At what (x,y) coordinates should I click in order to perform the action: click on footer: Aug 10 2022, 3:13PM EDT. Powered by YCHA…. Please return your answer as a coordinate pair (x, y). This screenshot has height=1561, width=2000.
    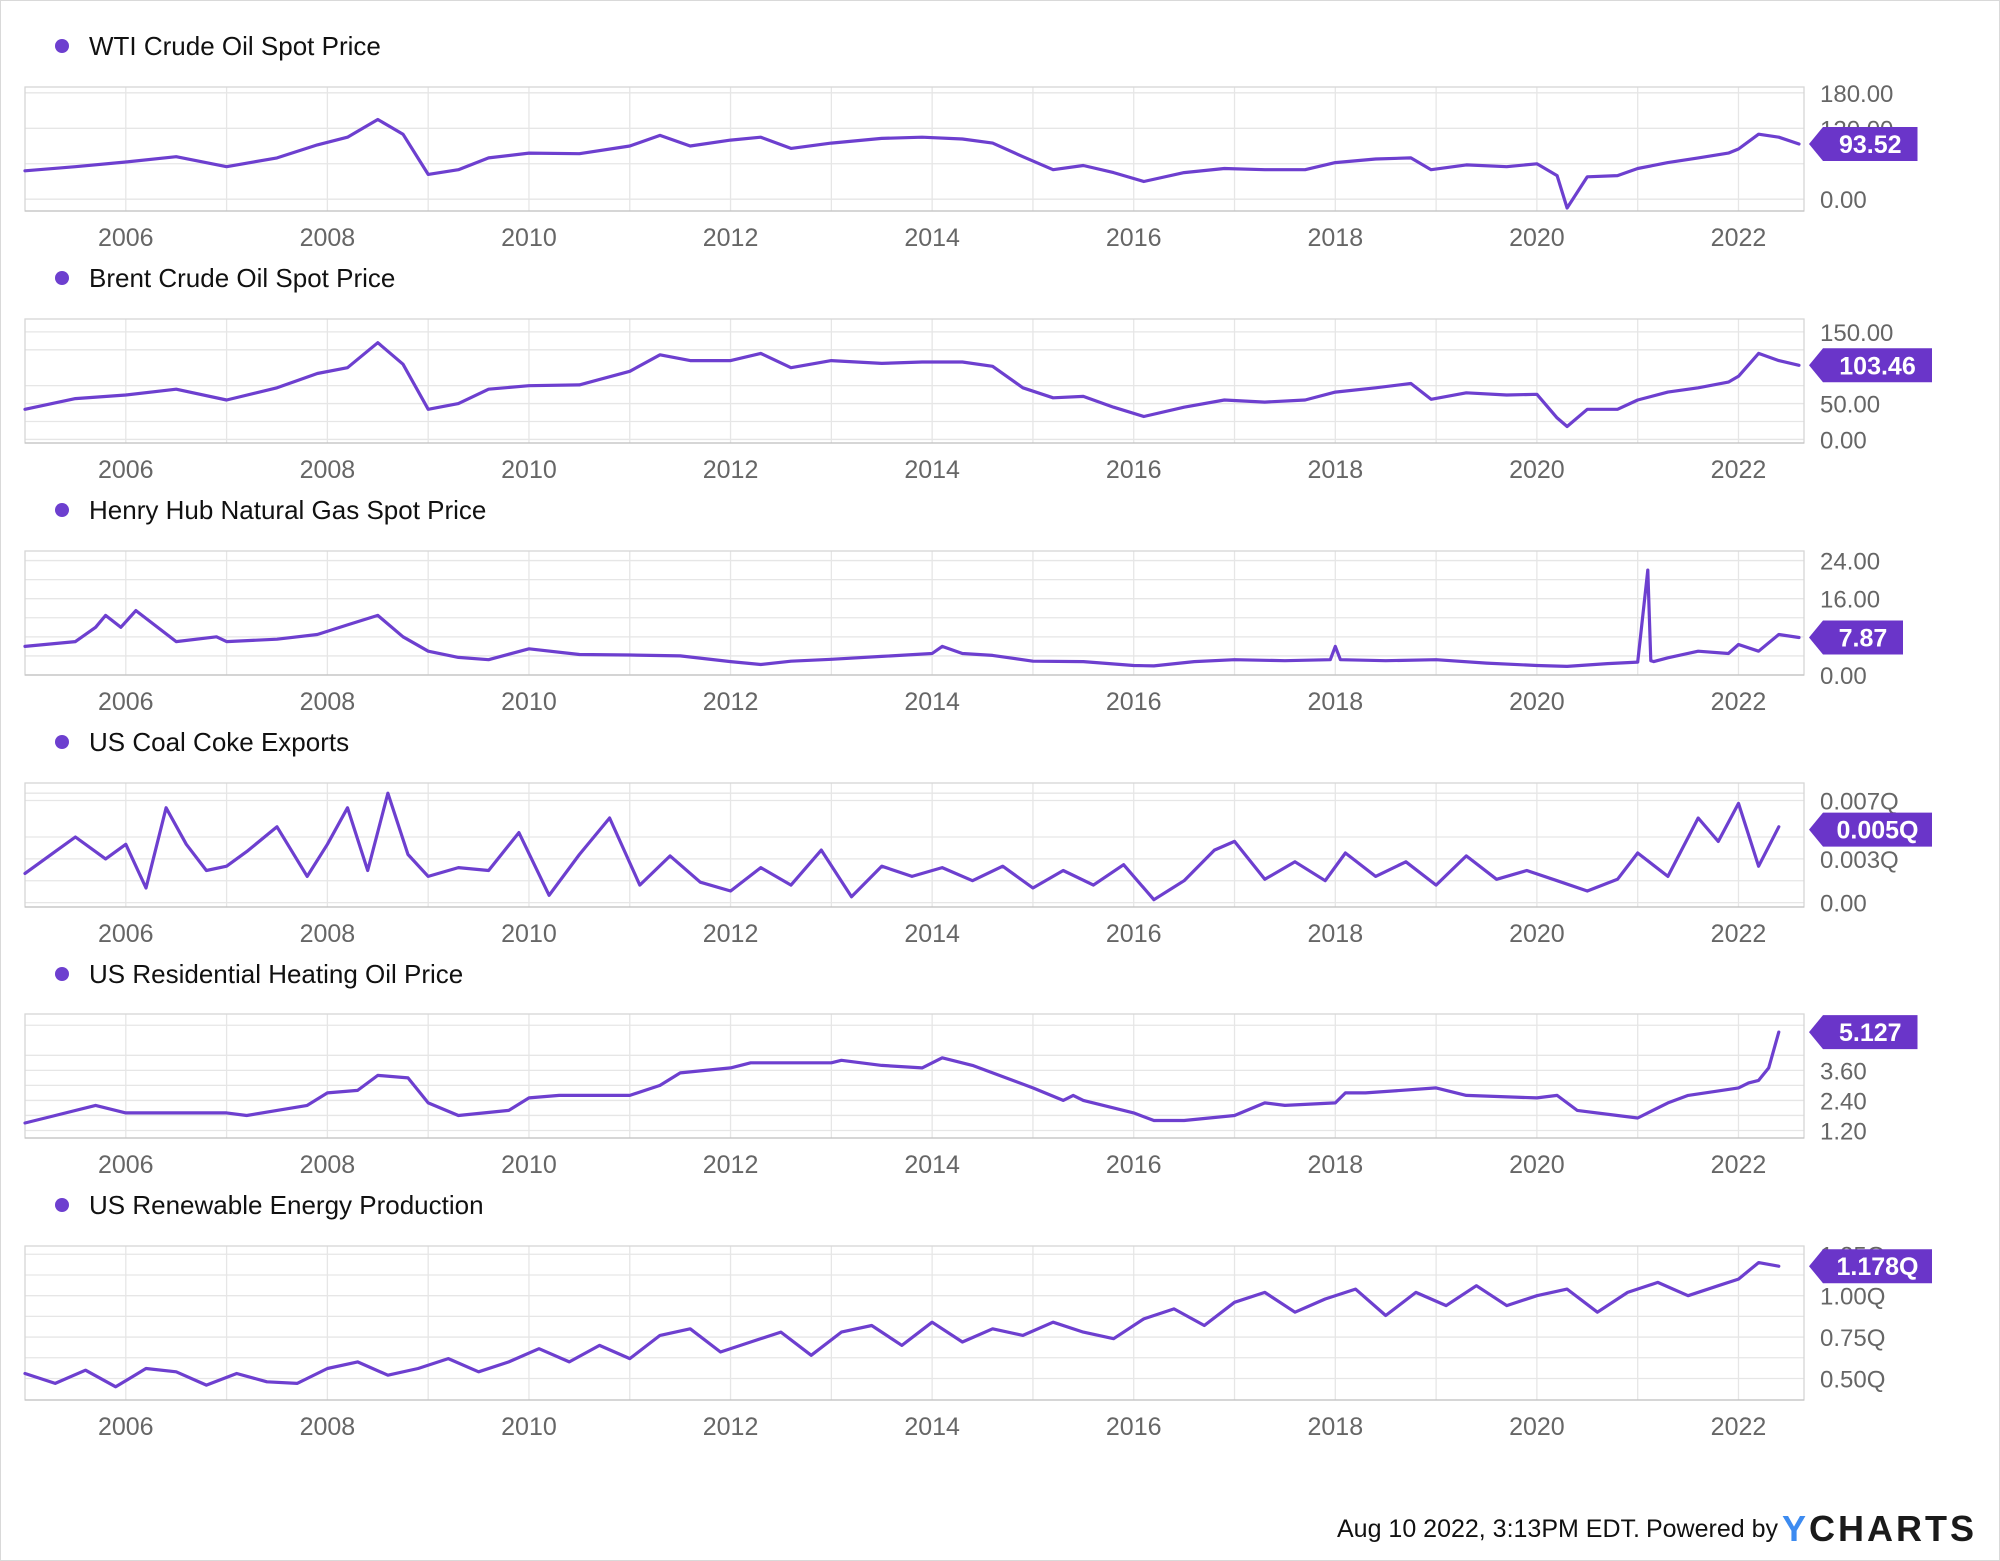
    Looking at the image, I should click on (1657, 1529).